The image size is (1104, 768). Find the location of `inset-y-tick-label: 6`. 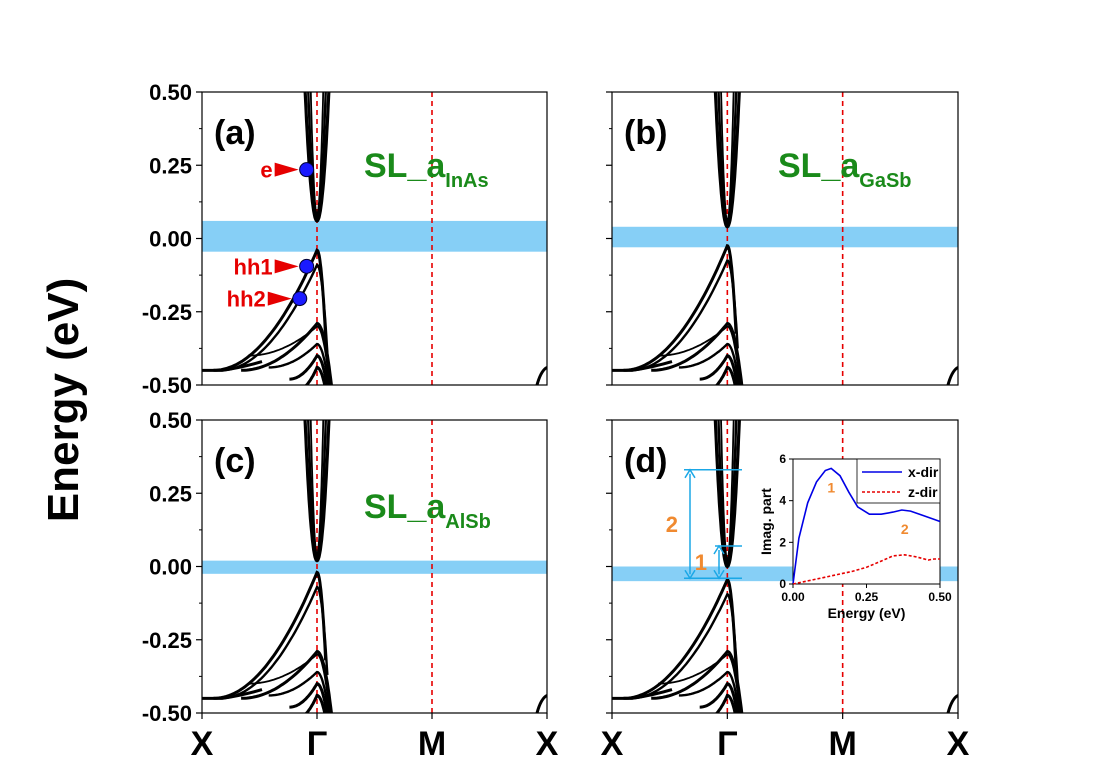

inset-y-tick-label: 6 is located at coordinates (782, 459).